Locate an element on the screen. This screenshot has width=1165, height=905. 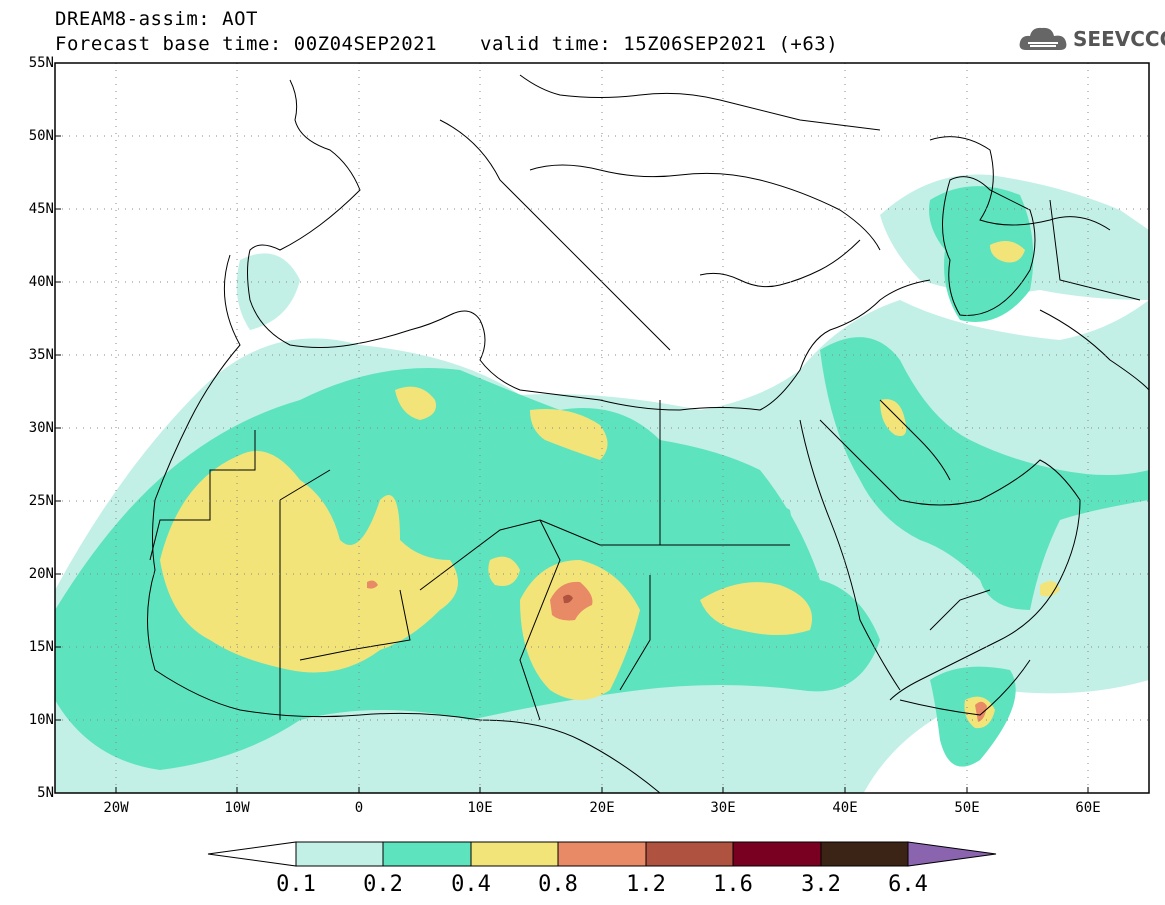
colorbar-label: 1.2 is located at coordinates (646, 884).